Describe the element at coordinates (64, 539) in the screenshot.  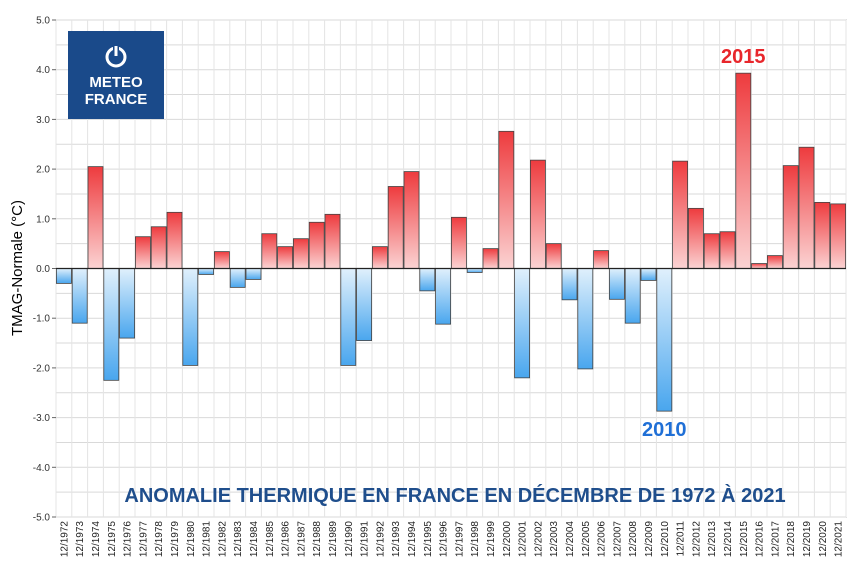
I see `x-tick-label: 12/1972` at that location.